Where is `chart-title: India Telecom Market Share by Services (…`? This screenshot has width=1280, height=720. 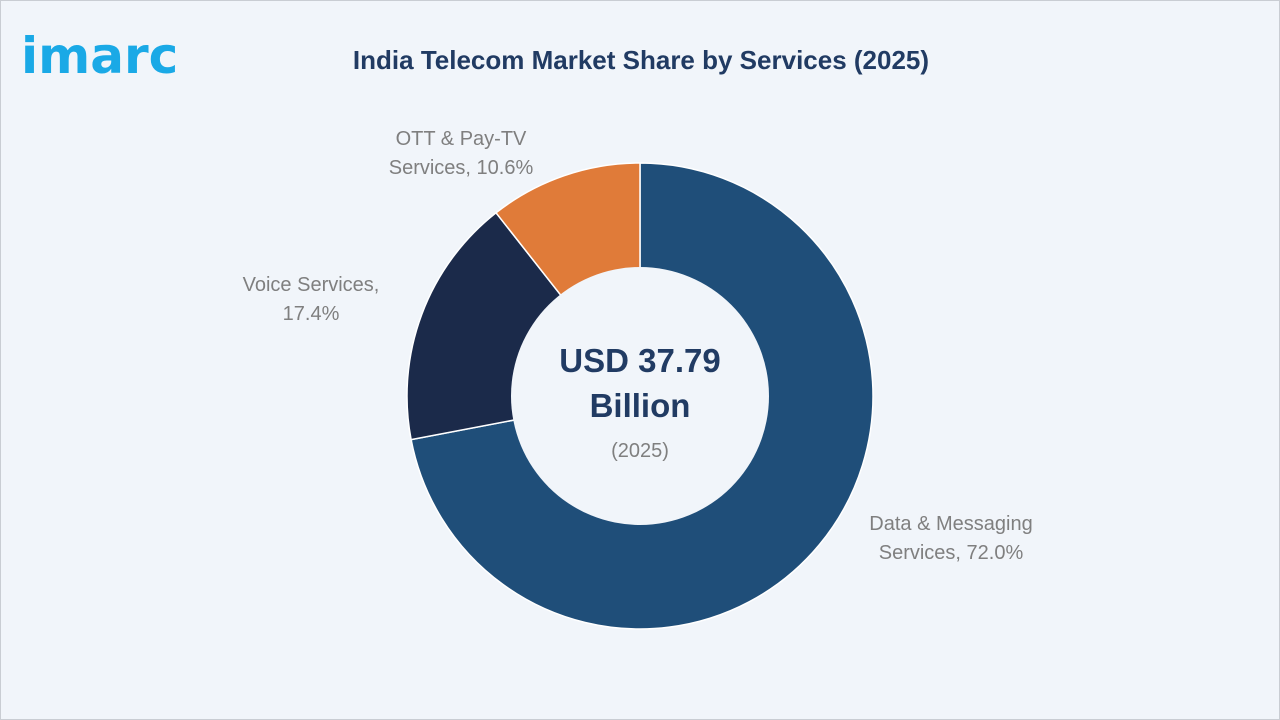 chart-title: India Telecom Market Share by Services (… is located at coordinates (641, 60).